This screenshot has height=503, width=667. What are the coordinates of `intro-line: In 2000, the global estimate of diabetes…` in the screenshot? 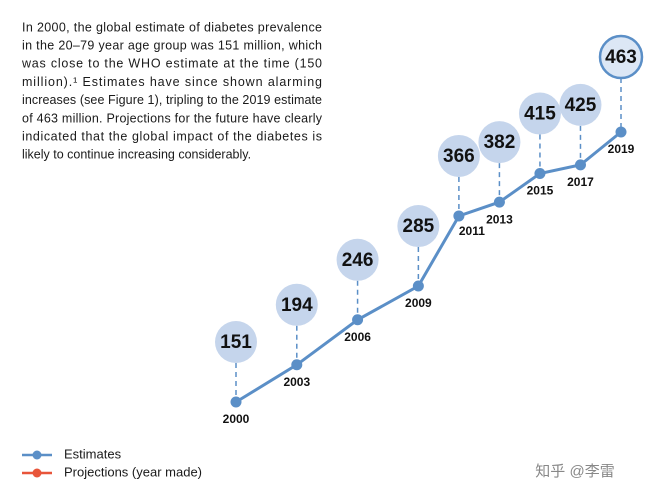 It's located at (172, 27).